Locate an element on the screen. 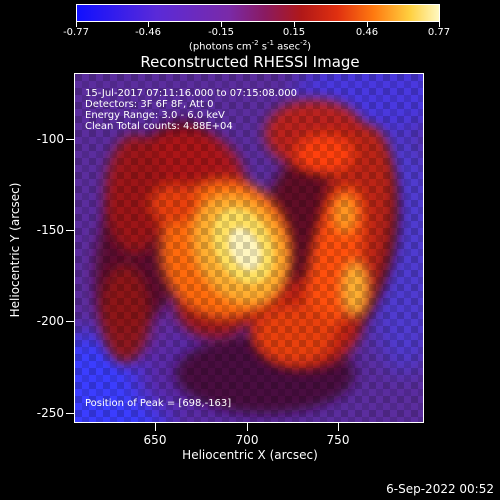  y-axis-tick-label: -250 is located at coordinates (50, 413).